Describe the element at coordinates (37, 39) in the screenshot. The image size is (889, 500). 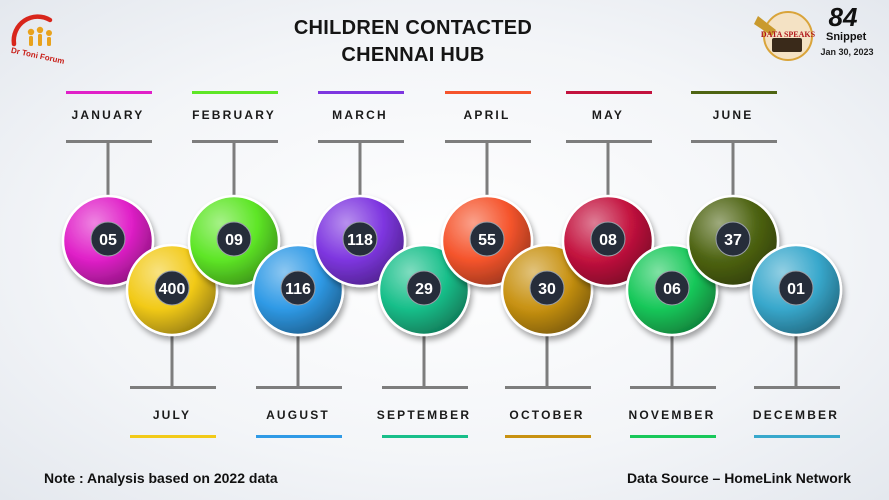
I see `forum-logo: Dr Toni Forum` at that location.